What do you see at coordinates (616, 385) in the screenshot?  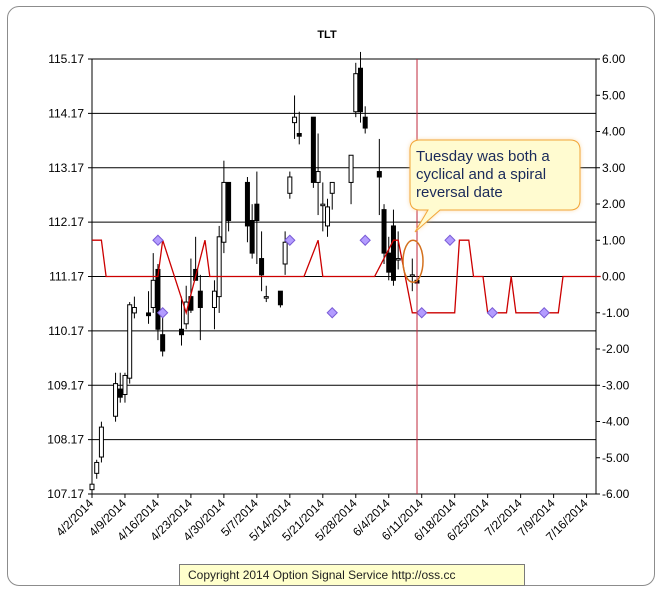 I see `right-tick-label: -3.00` at bounding box center [616, 385].